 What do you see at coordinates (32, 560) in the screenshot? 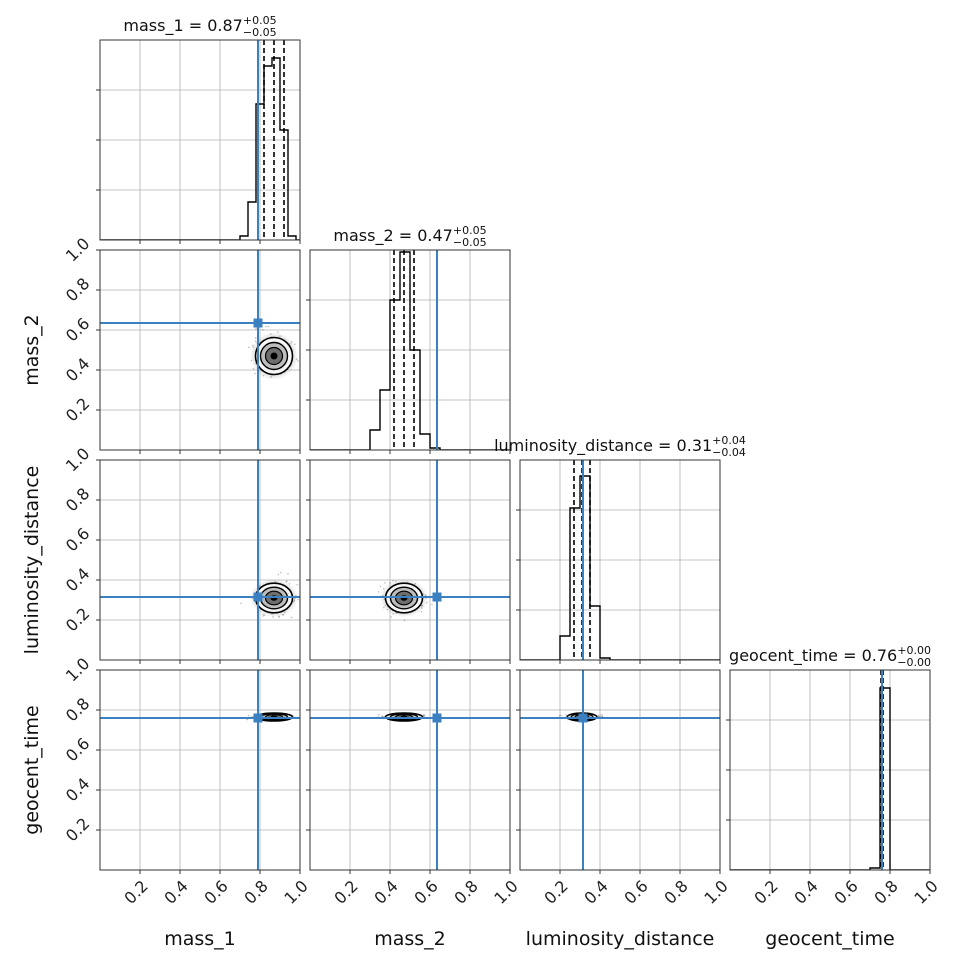
I see `ylabel-luminosity_distance: luminosity_distance` at bounding box center [32, 560].